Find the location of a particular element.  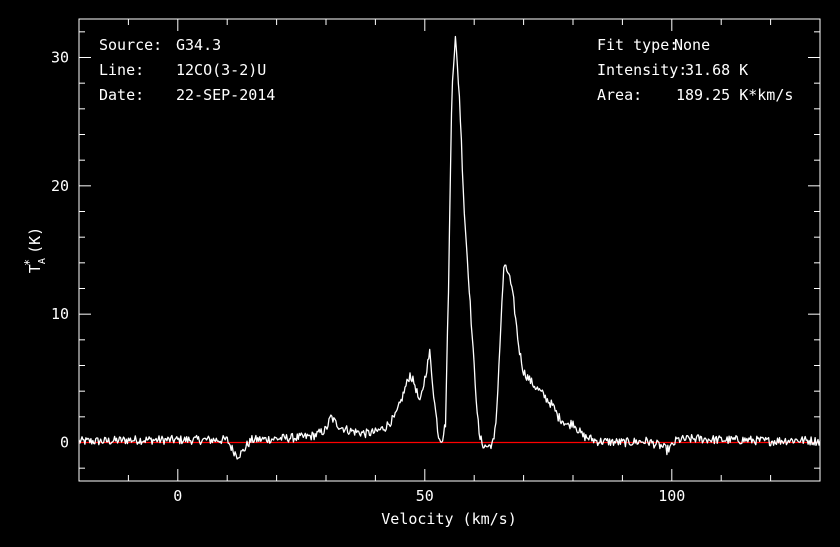

y-tick-label: 30 is located at coordinates (60, 58).